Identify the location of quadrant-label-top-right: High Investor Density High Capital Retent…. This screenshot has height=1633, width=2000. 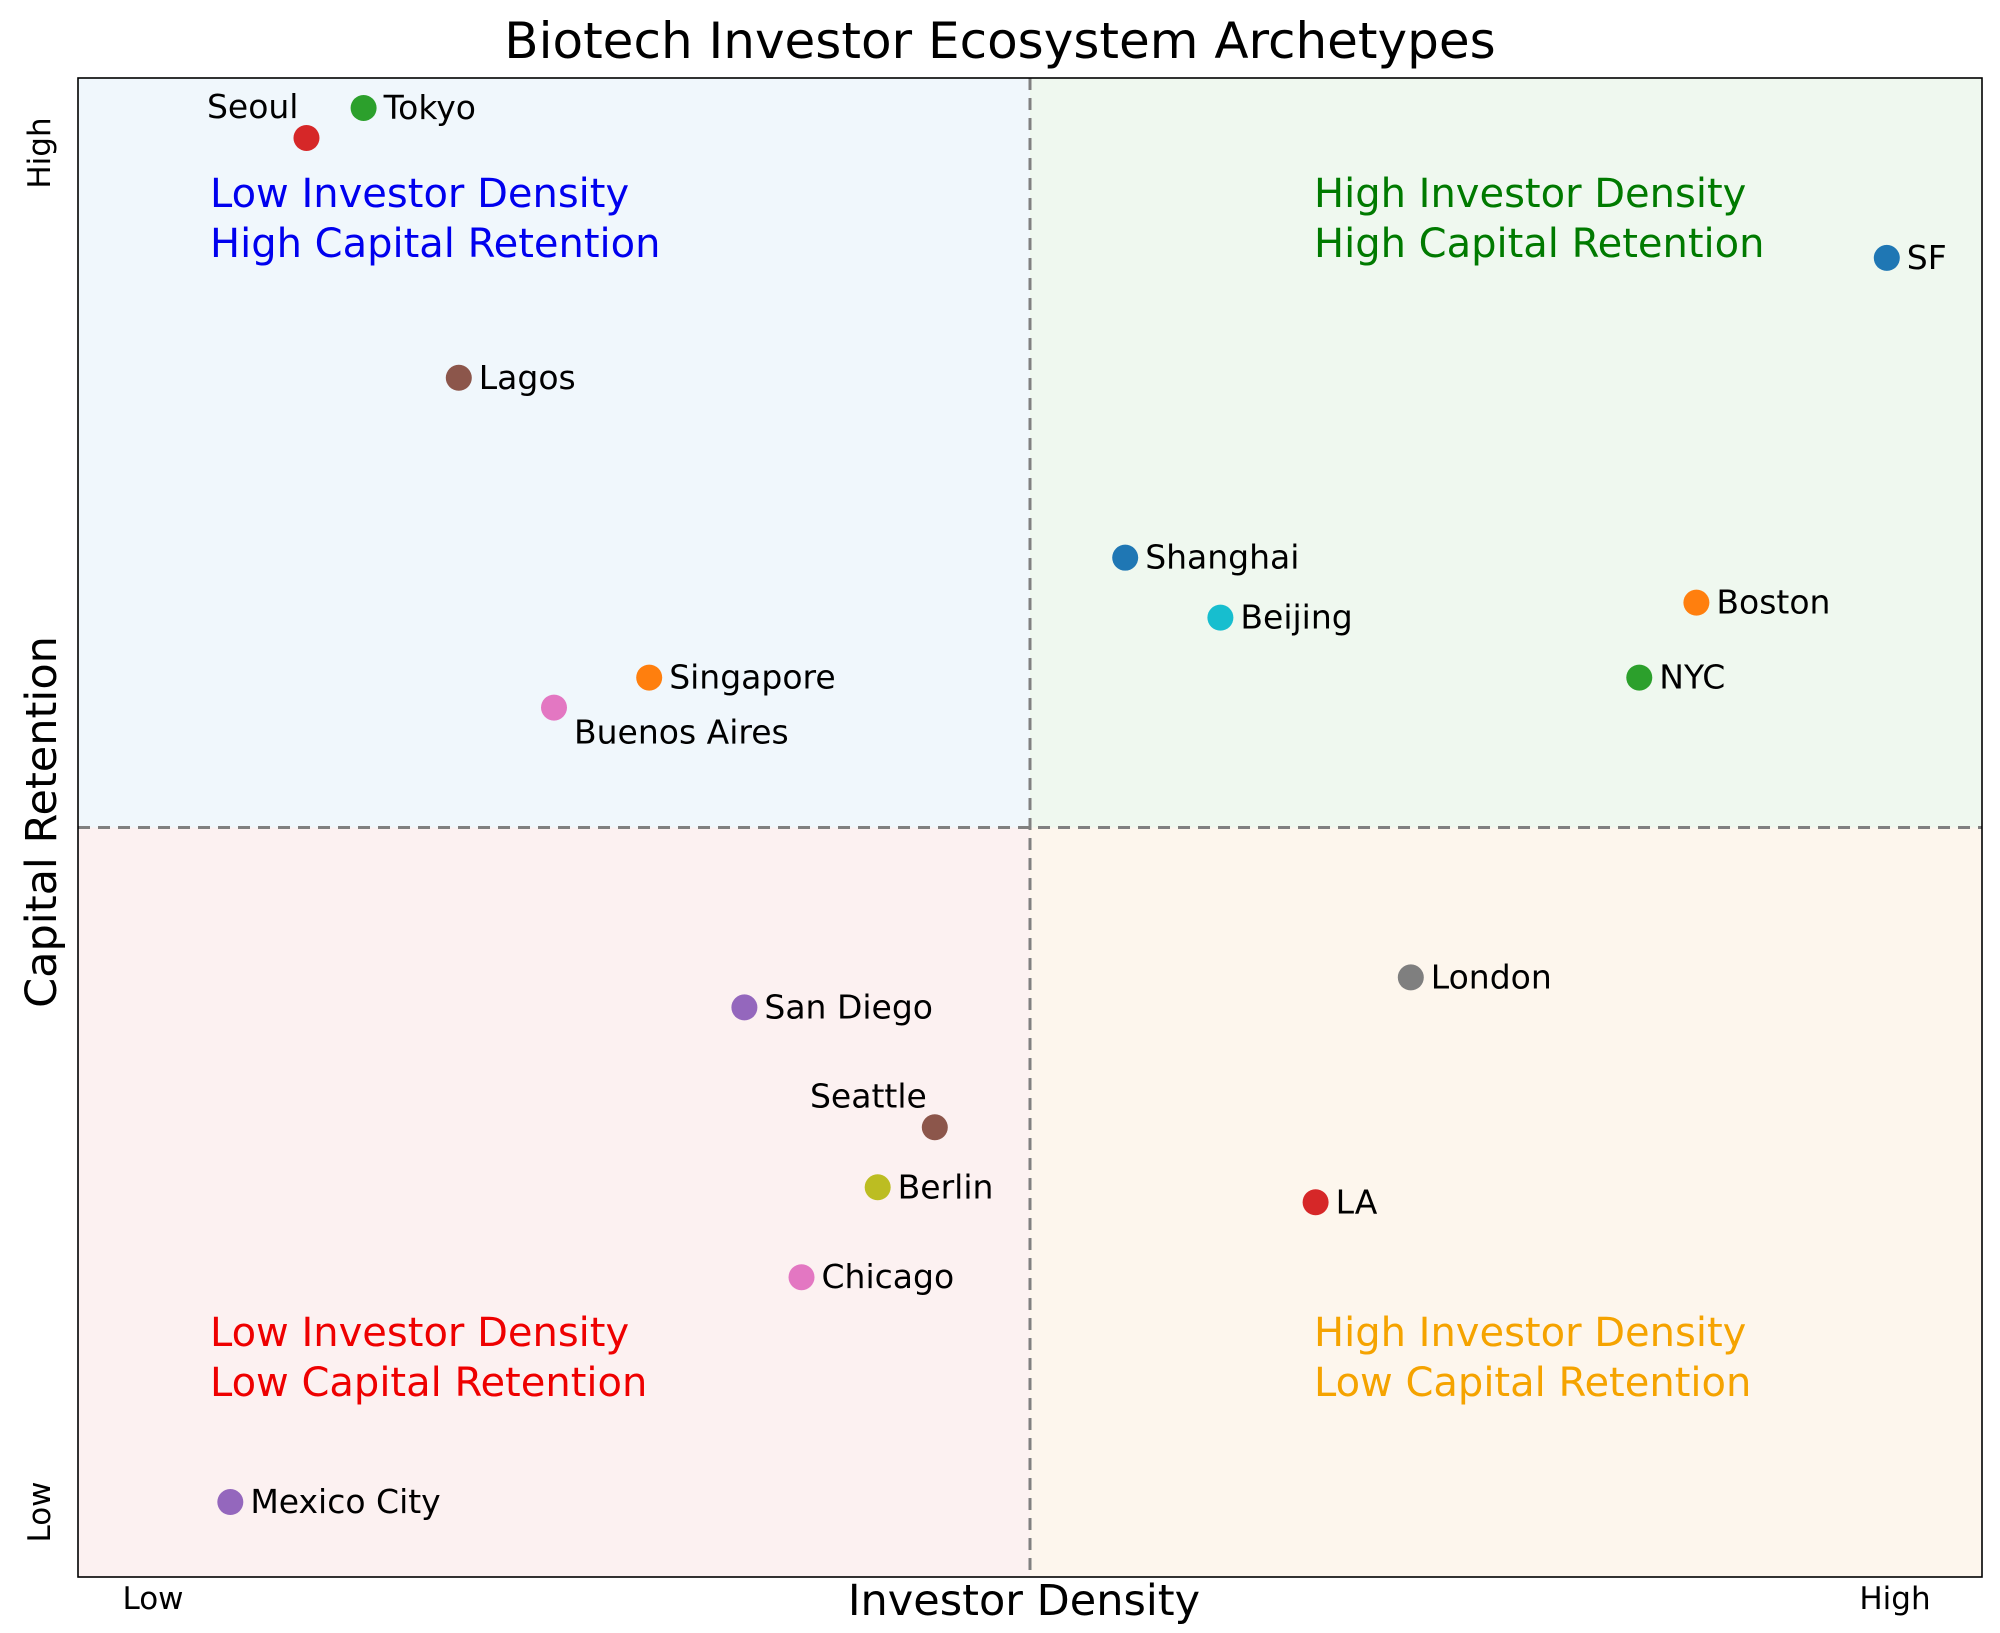
(1539, 219).